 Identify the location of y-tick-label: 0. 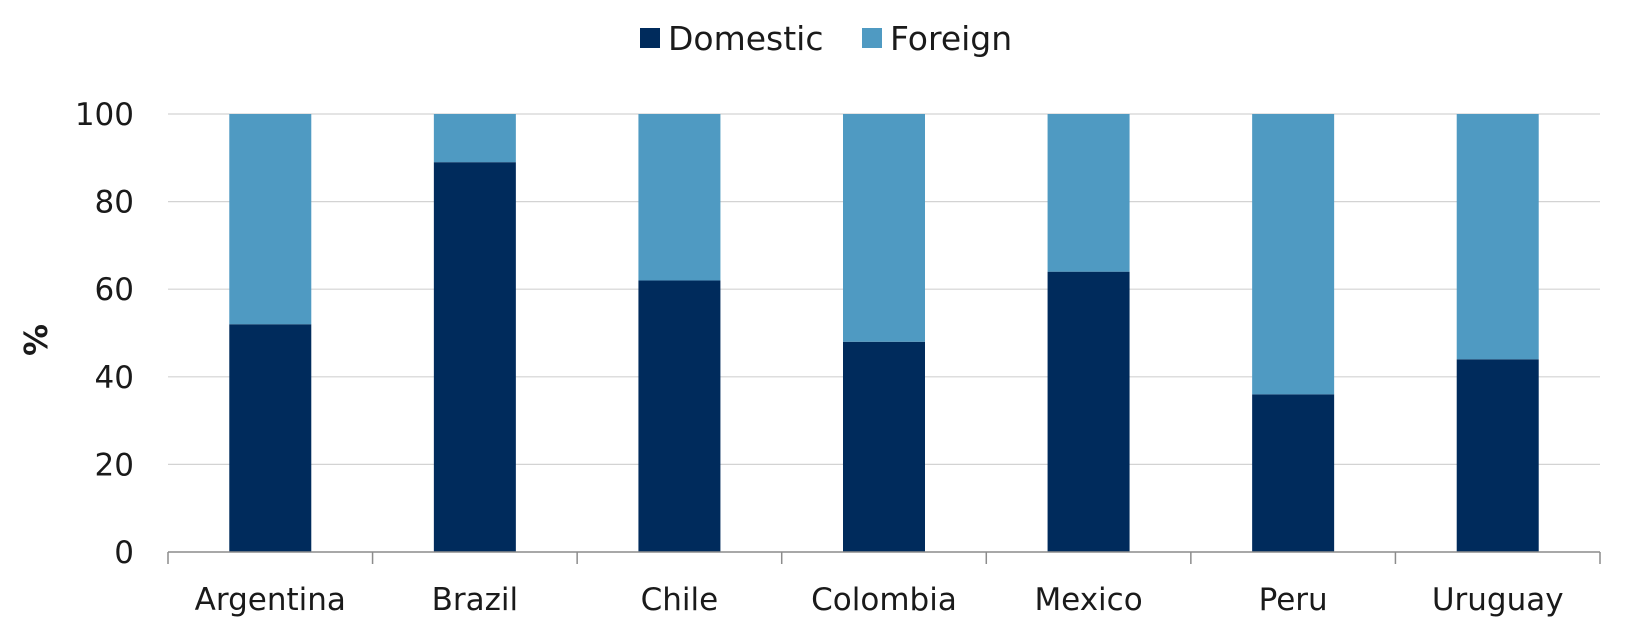
(124, 553).